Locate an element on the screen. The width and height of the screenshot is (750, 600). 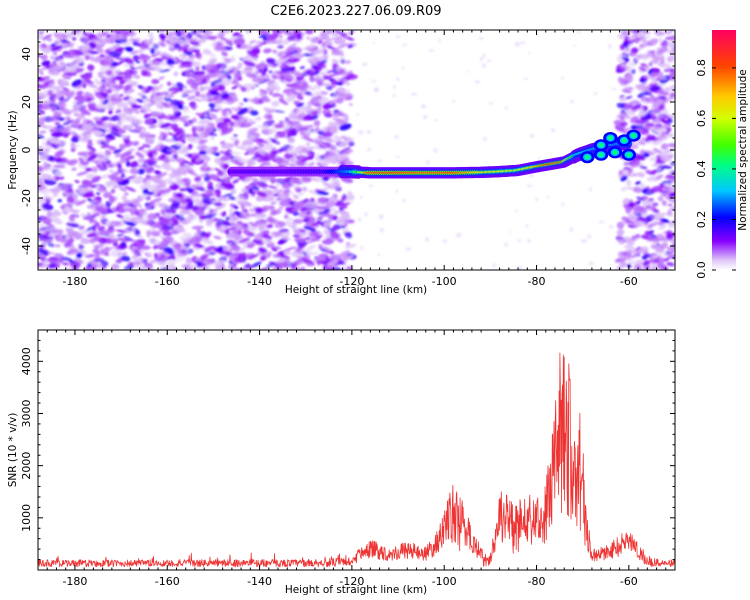
colorbar-gradient is located at coordinates (724, 150).